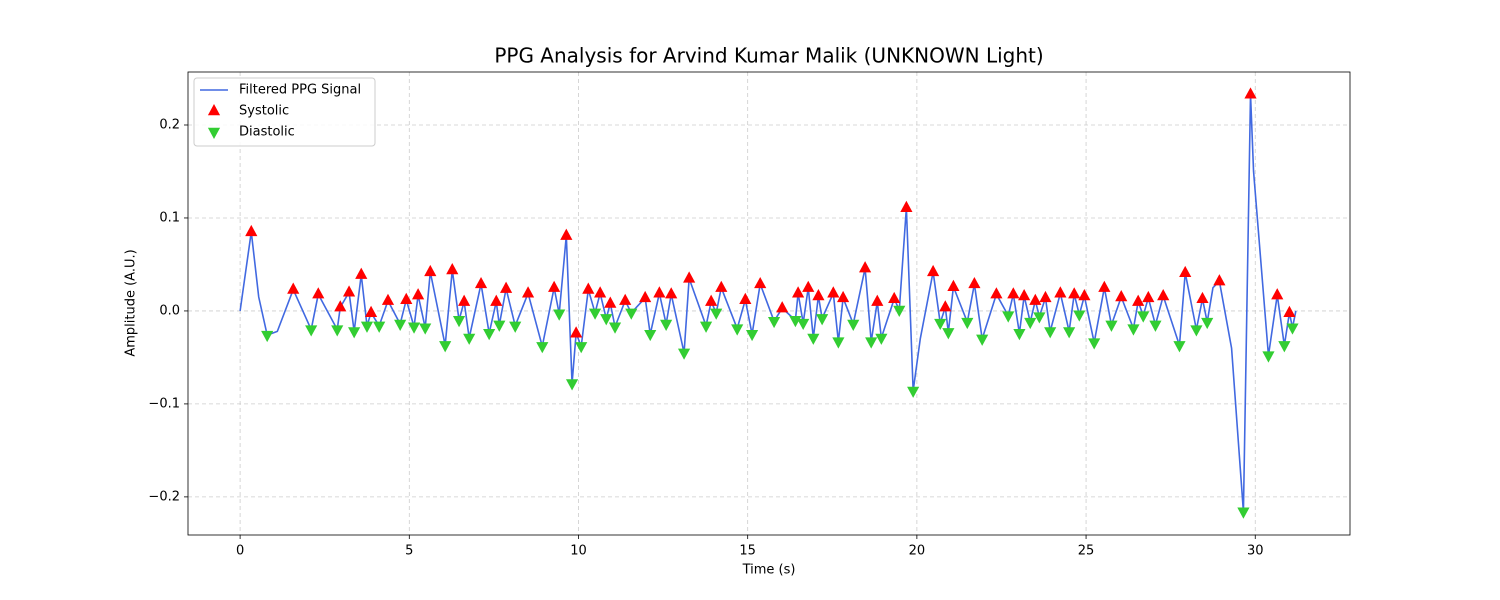 The height and width of the screenshot is (600, 1500). Describe the element at coordinates (917, 551) in the screenshot. I see `x-tick-label: 20` at that location.